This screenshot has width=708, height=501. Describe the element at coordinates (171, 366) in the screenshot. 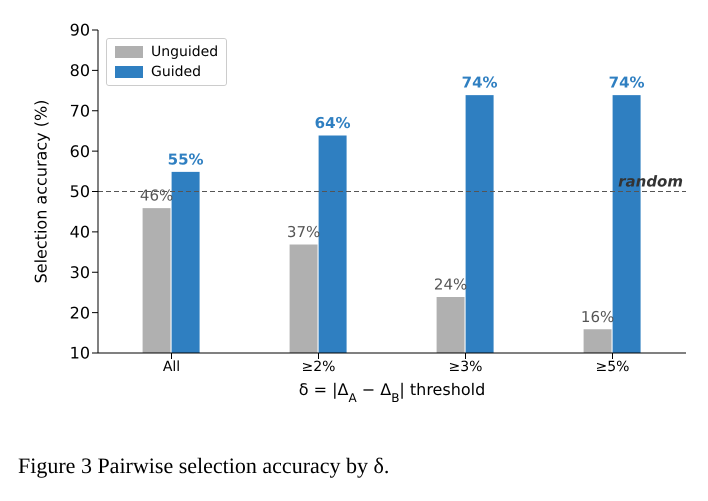

I see `x-tick-label: All` at that location.